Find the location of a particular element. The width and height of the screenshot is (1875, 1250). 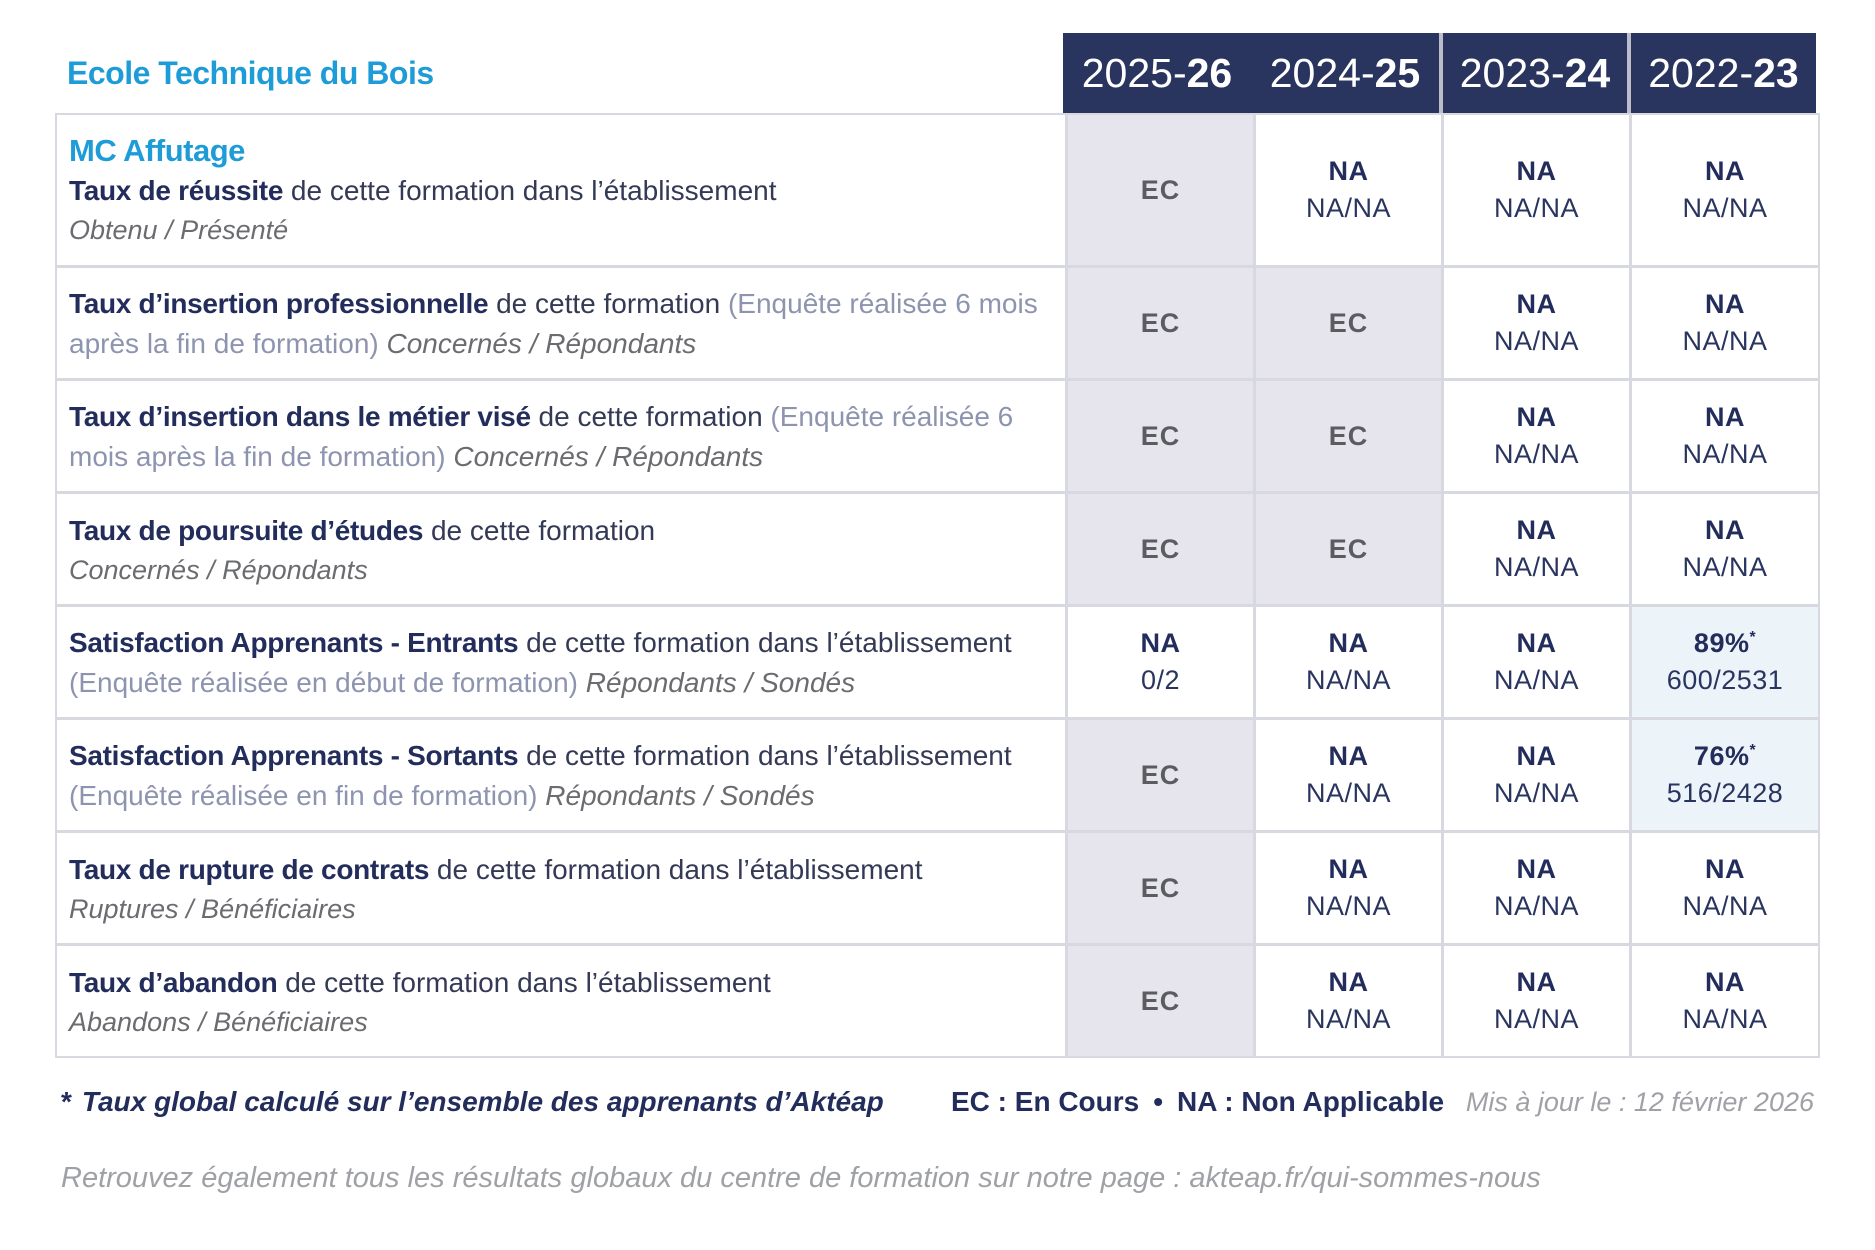

last-updated-date: Mis à jour le : 12 février 2026 is located at coordinates (1639, 1102).